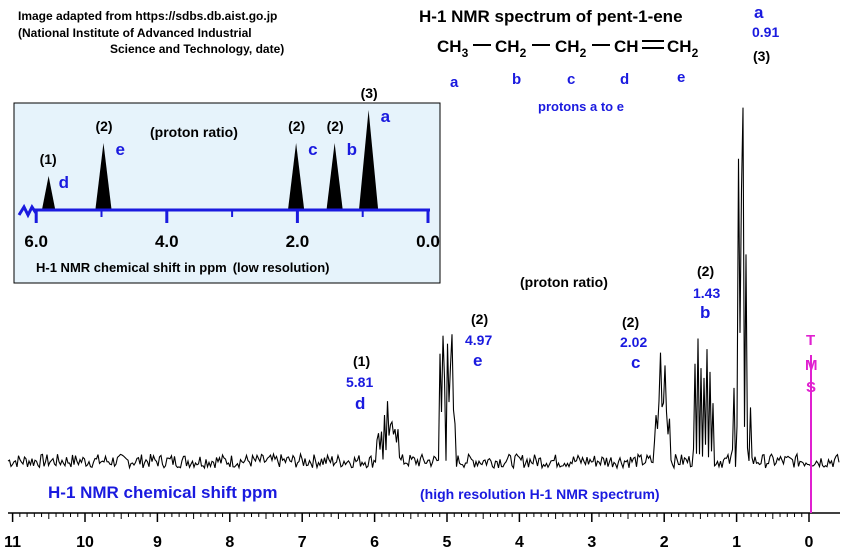  Describe the element at coordinates (516, 79) in the screenshot. I see `molecule-label-b: b` at that location.